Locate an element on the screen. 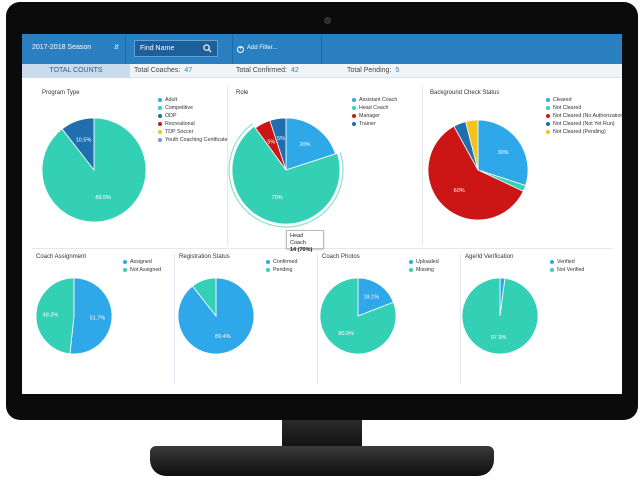 This screenshot has width=644, height=484. data-label: 60% is located at coordinates (459, 191).